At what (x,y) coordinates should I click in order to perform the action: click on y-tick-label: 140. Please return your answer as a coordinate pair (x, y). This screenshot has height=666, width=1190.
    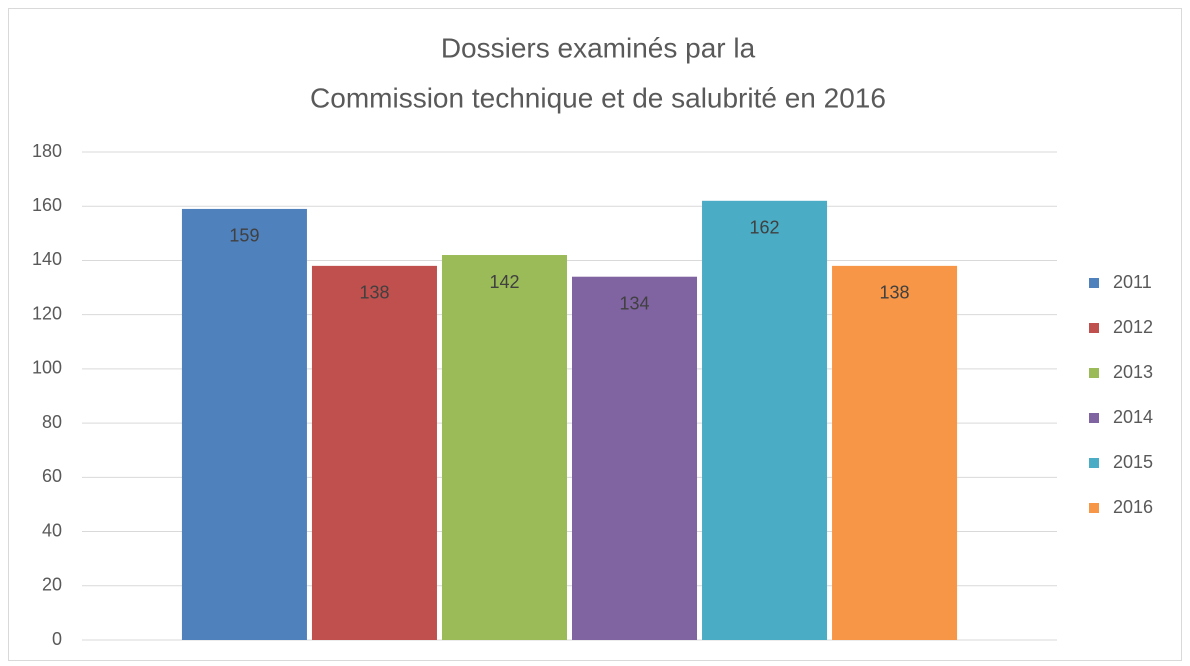
    Looking at the image, I should click on (47, 259).